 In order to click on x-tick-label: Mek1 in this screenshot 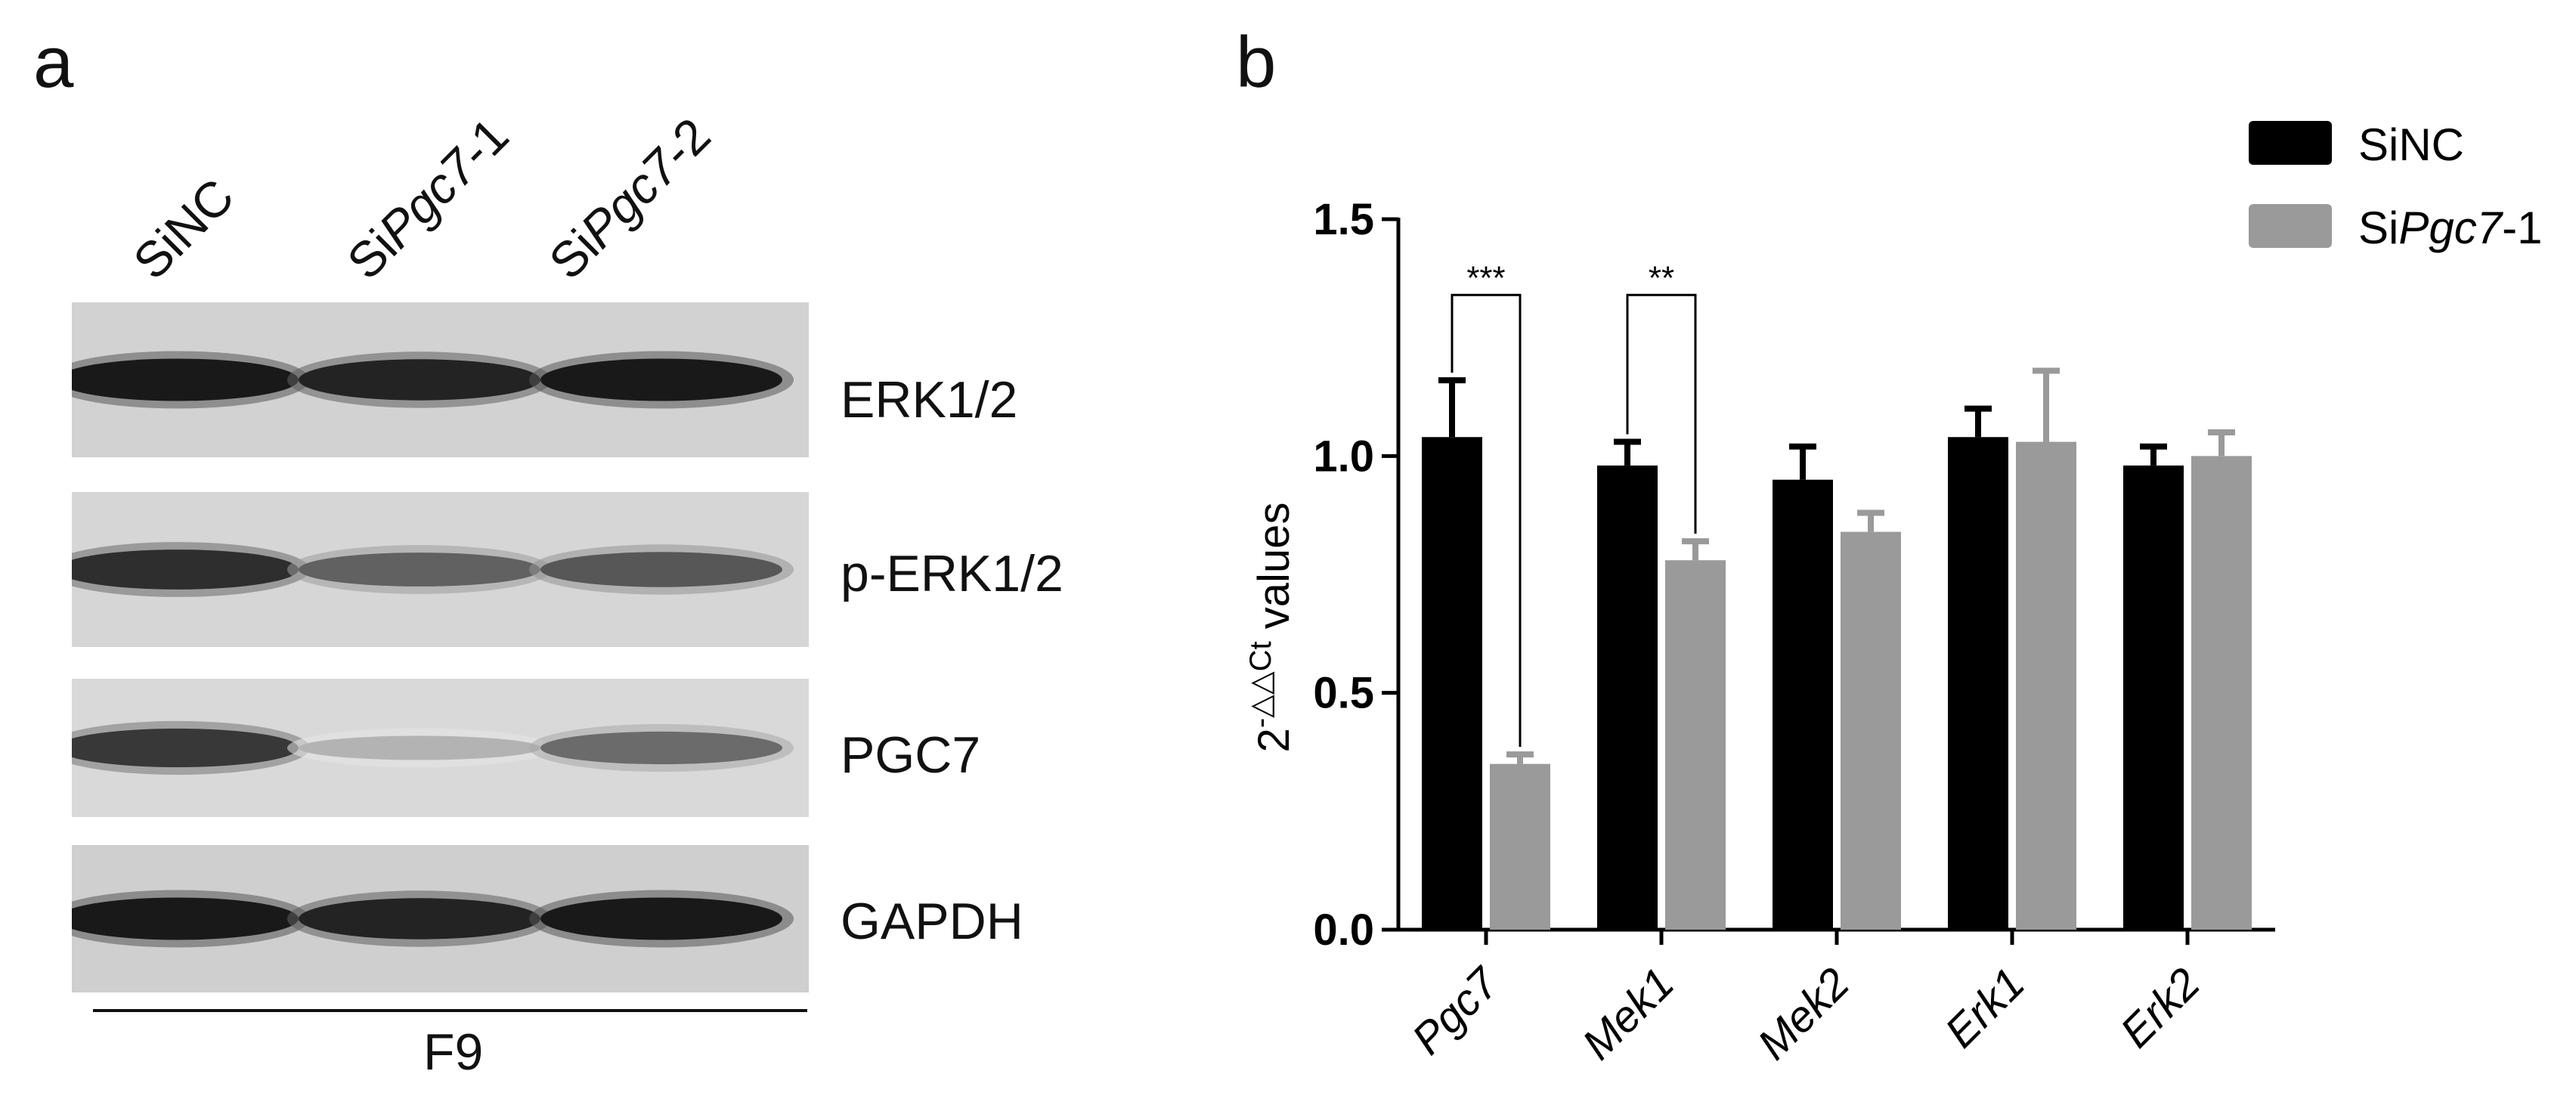, I will do `click(1628, 1014)`.